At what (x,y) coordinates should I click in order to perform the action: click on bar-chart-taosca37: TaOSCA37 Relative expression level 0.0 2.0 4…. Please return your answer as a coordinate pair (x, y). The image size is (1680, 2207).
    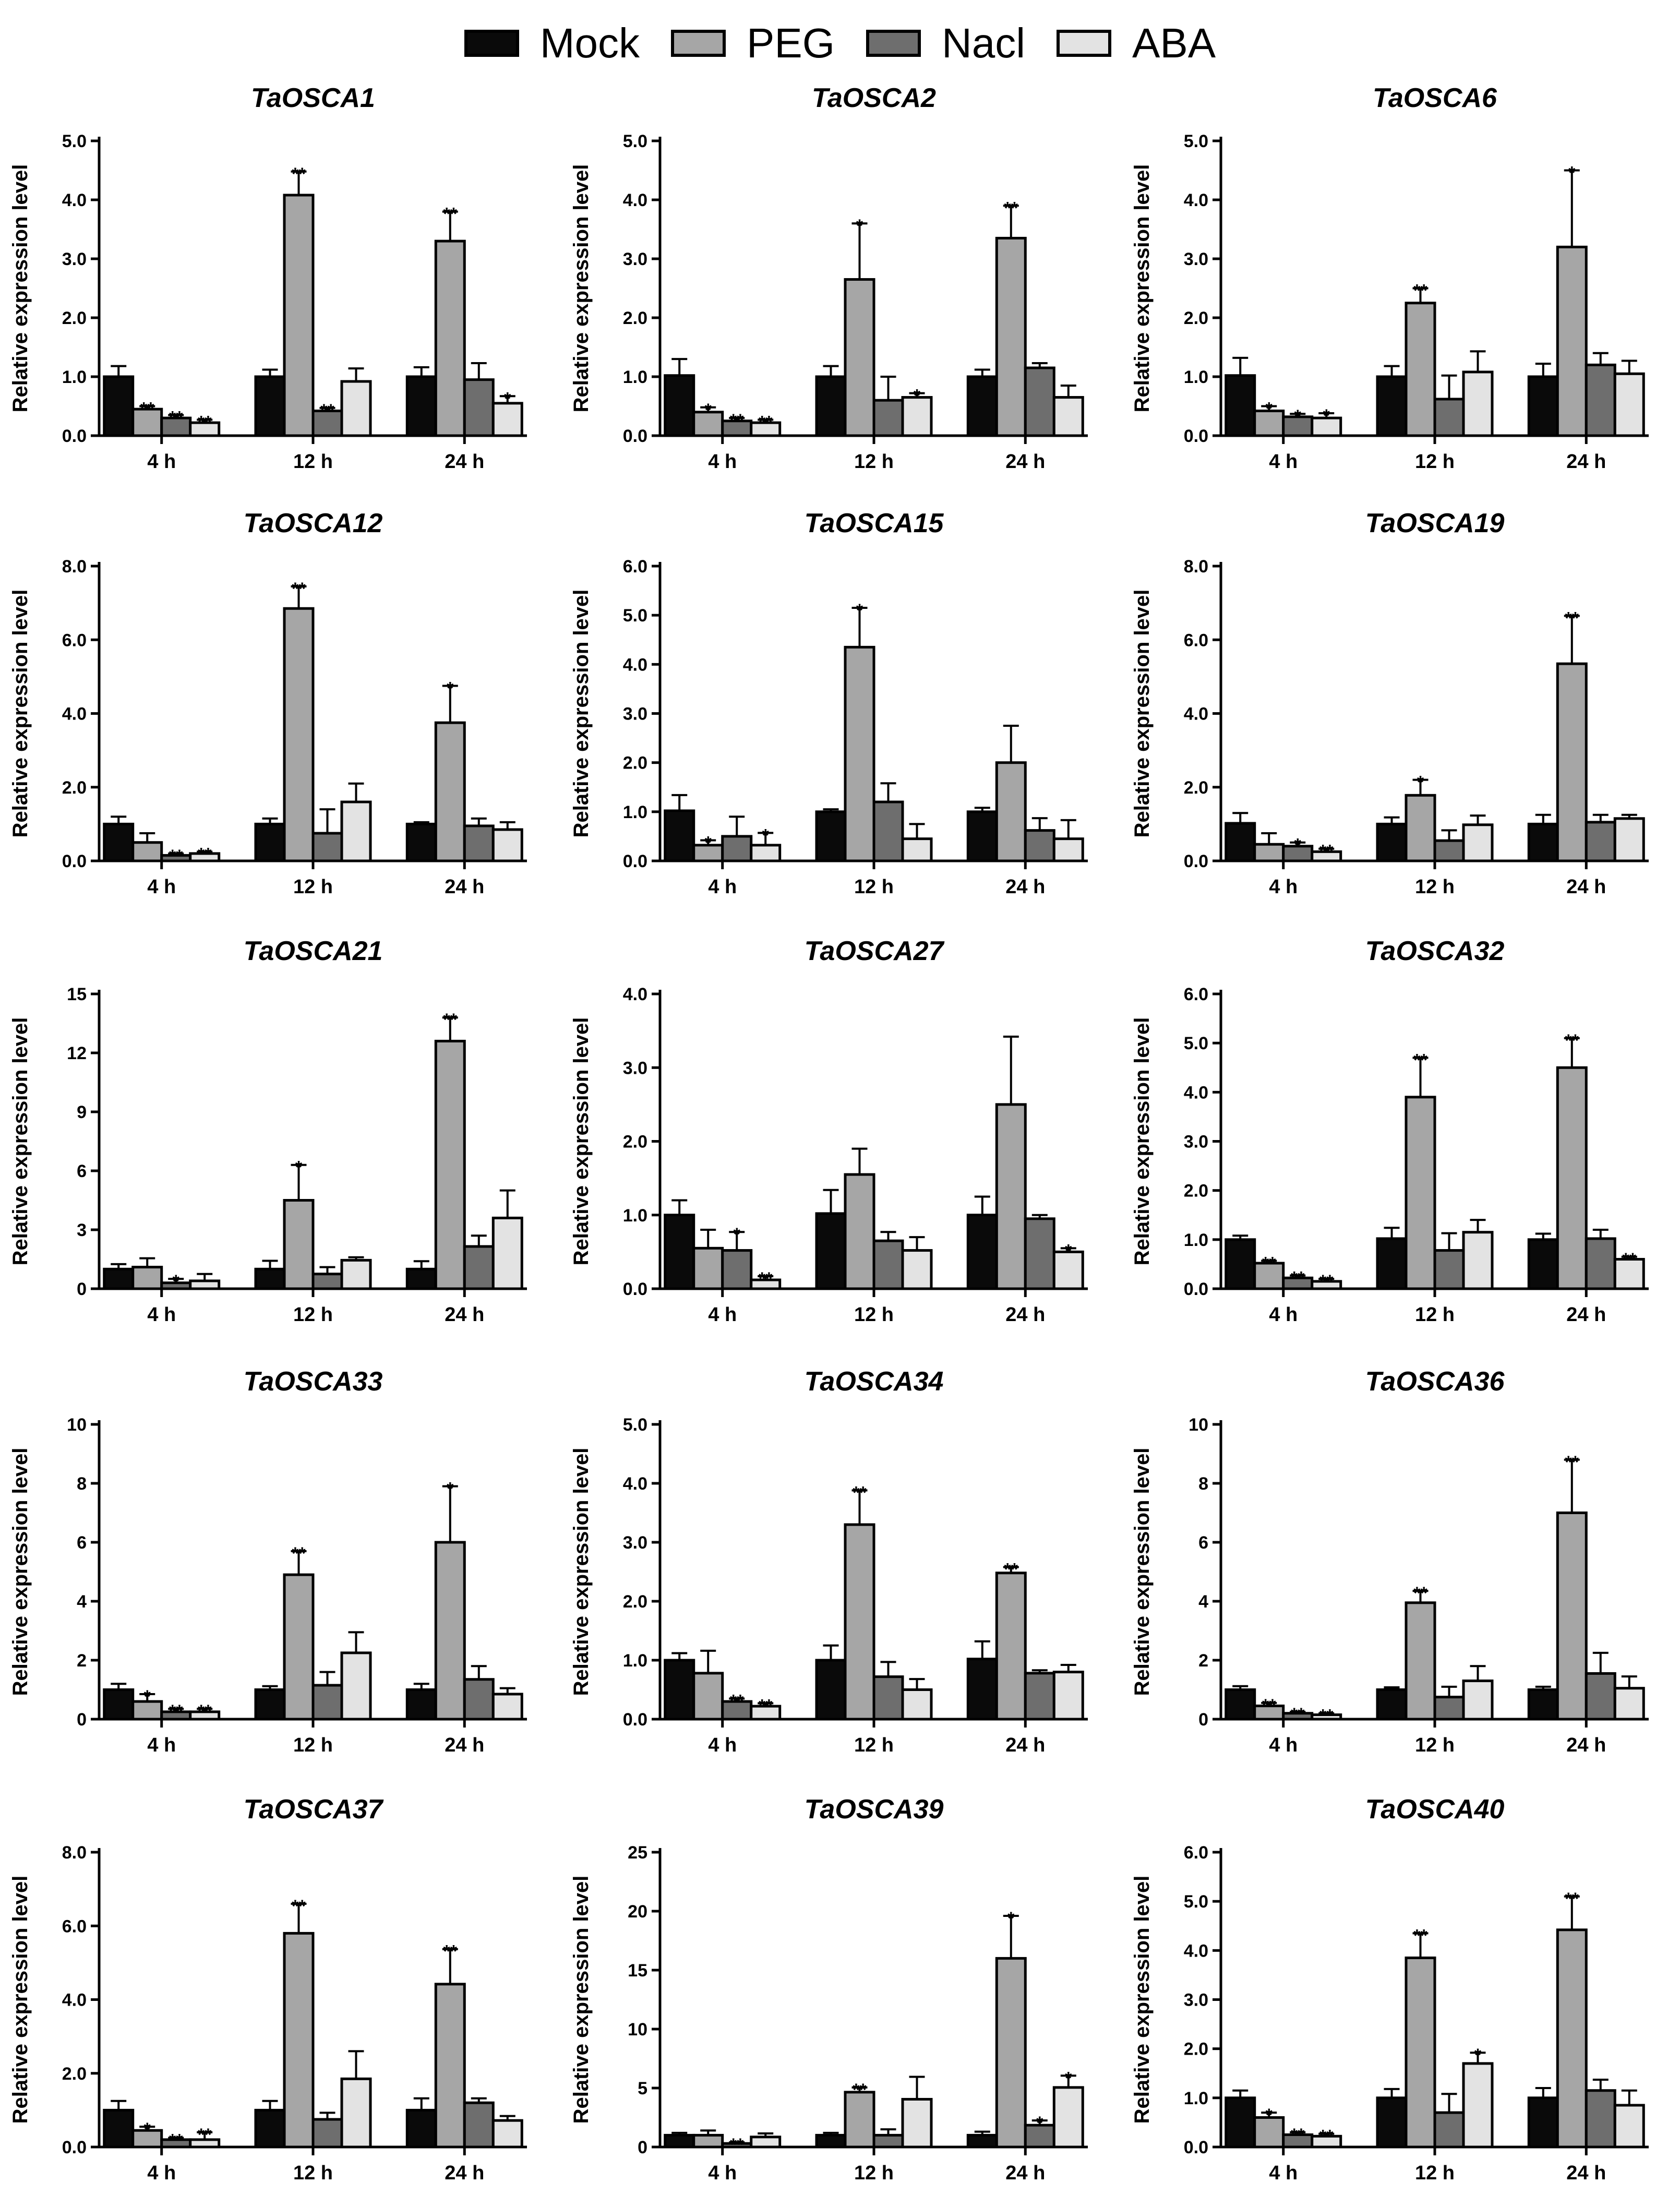
    Looking at the image, I should click on (268, 1989).